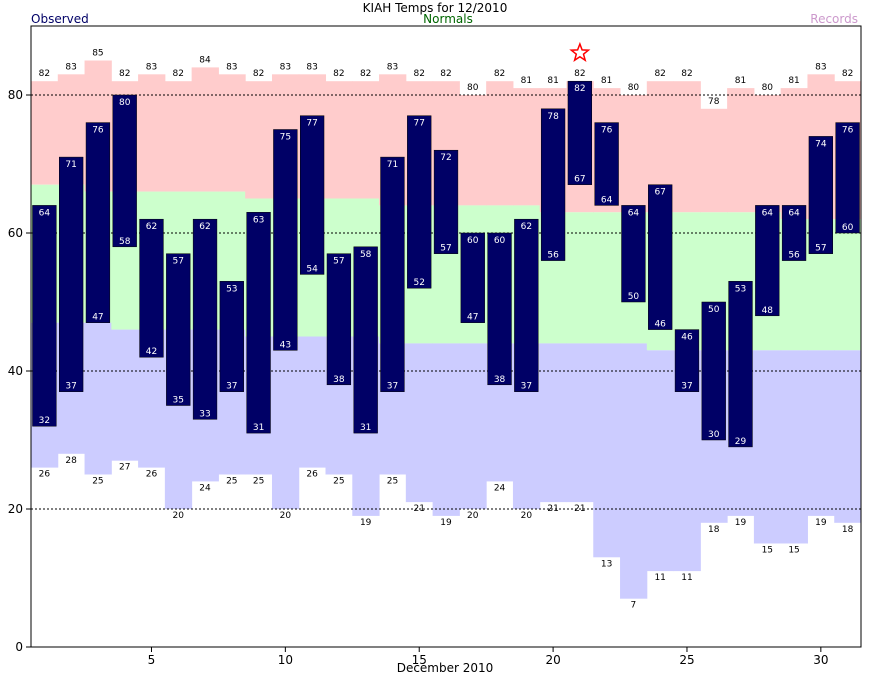 This screenshot has width=870, height=676. What do you see at coordinates (448, 19) in the screenshot?
I see `legend-normals: Normals` at bounding box center [448, 19].